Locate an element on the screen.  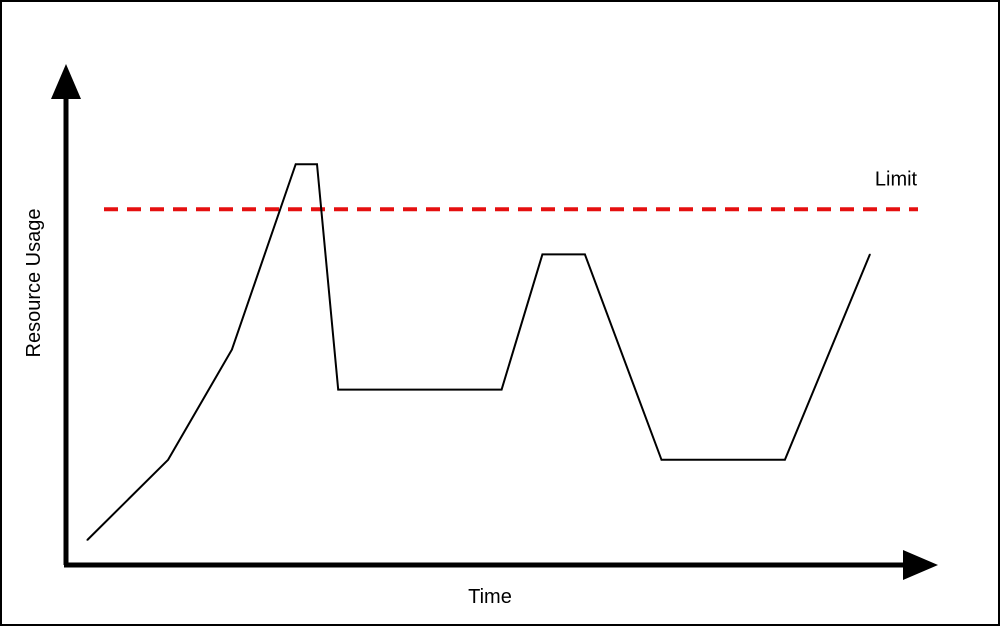
limit-label: Limit is located at coordinates (896, 179).